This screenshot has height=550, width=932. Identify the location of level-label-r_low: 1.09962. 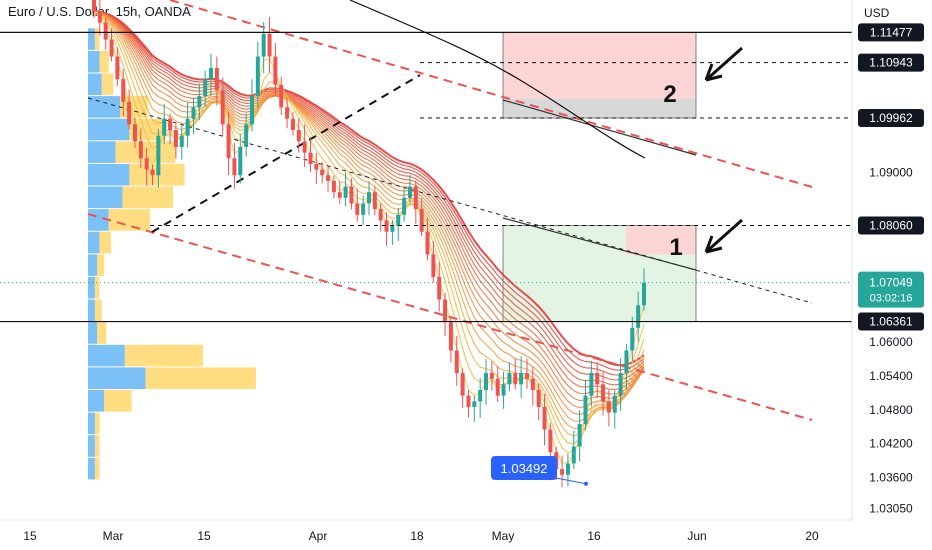
(891, 118).